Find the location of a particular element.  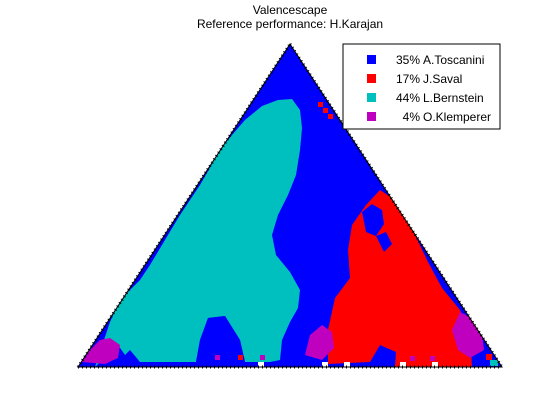

region-klemperer-center is located at coordinates (319, 342).